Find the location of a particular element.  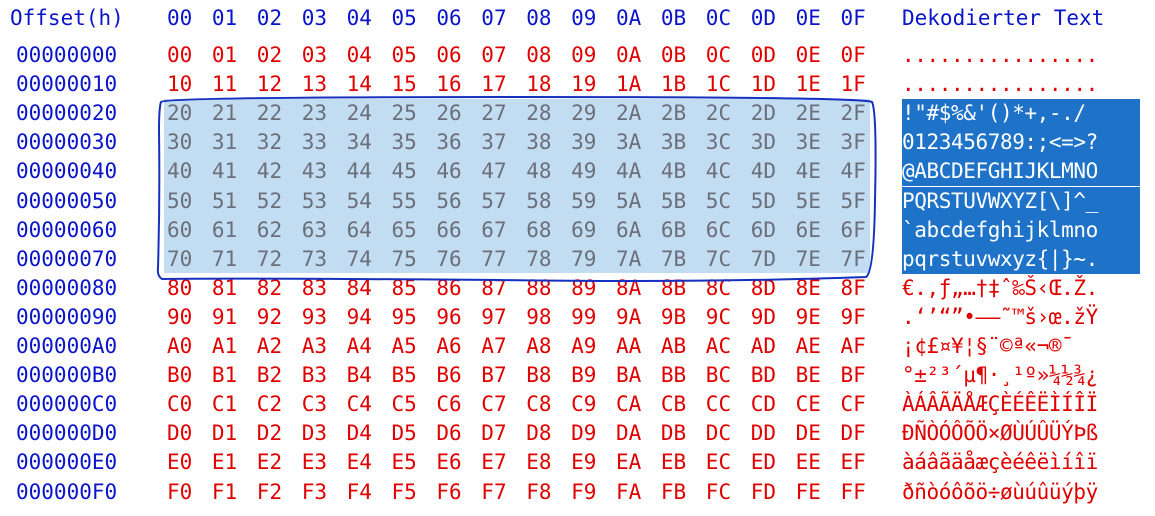

decoded-text: .‘’“”•–—˜™š›œ.žŸ is located at coordinates (1000, 316).